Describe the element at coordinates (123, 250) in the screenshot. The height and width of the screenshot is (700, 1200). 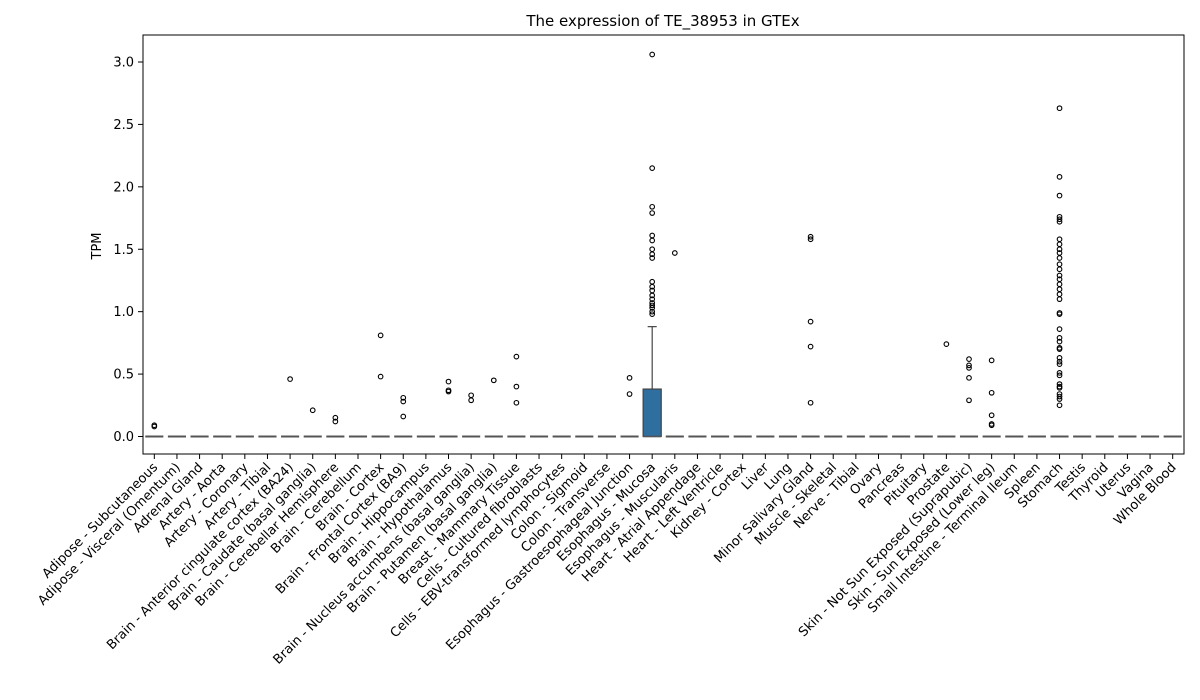
I see `y-tick-label: 1.5` at that location.